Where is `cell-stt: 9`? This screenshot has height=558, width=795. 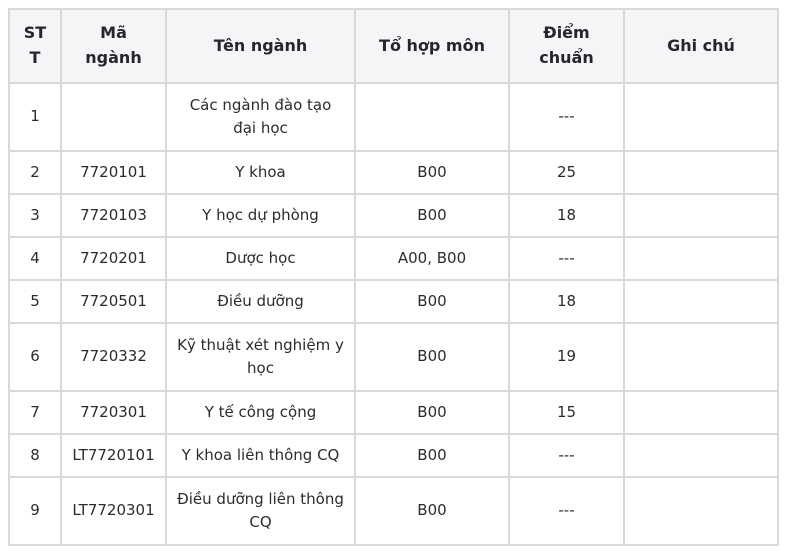
cell-stt: 9 is located at coordinates (35, 511).